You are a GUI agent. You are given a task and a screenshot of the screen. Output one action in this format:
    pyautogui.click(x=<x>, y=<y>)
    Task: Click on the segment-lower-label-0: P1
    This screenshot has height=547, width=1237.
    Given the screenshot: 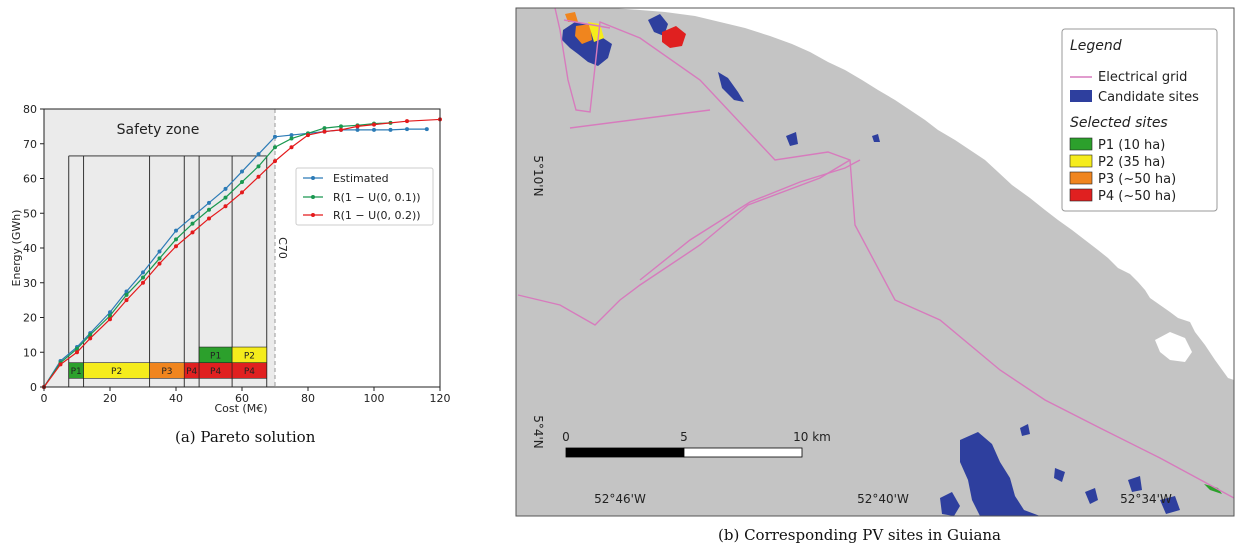 What is the action you would take?
    pyautogui.click(x=76, y=372)
    